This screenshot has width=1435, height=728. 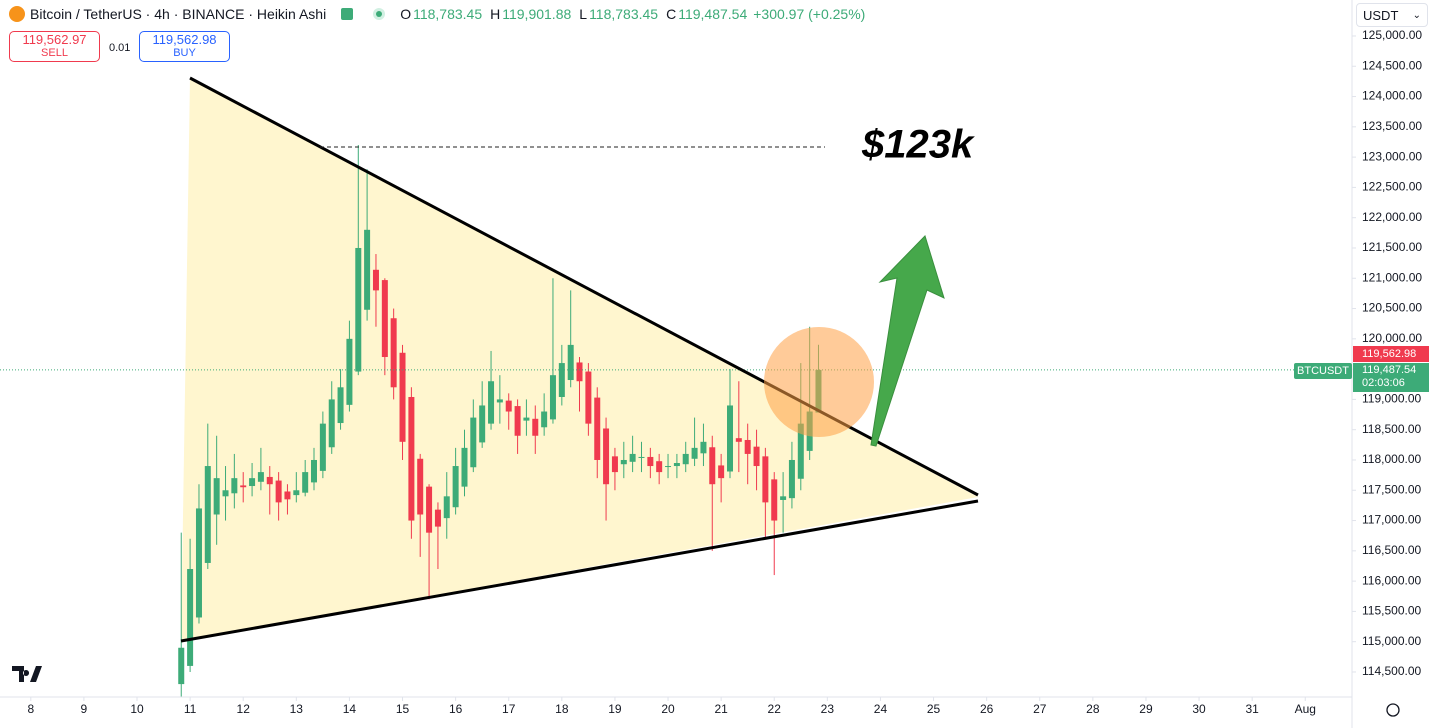 I want to click on y-tick-label: 116,500.00, so click(x=1391, y=550).